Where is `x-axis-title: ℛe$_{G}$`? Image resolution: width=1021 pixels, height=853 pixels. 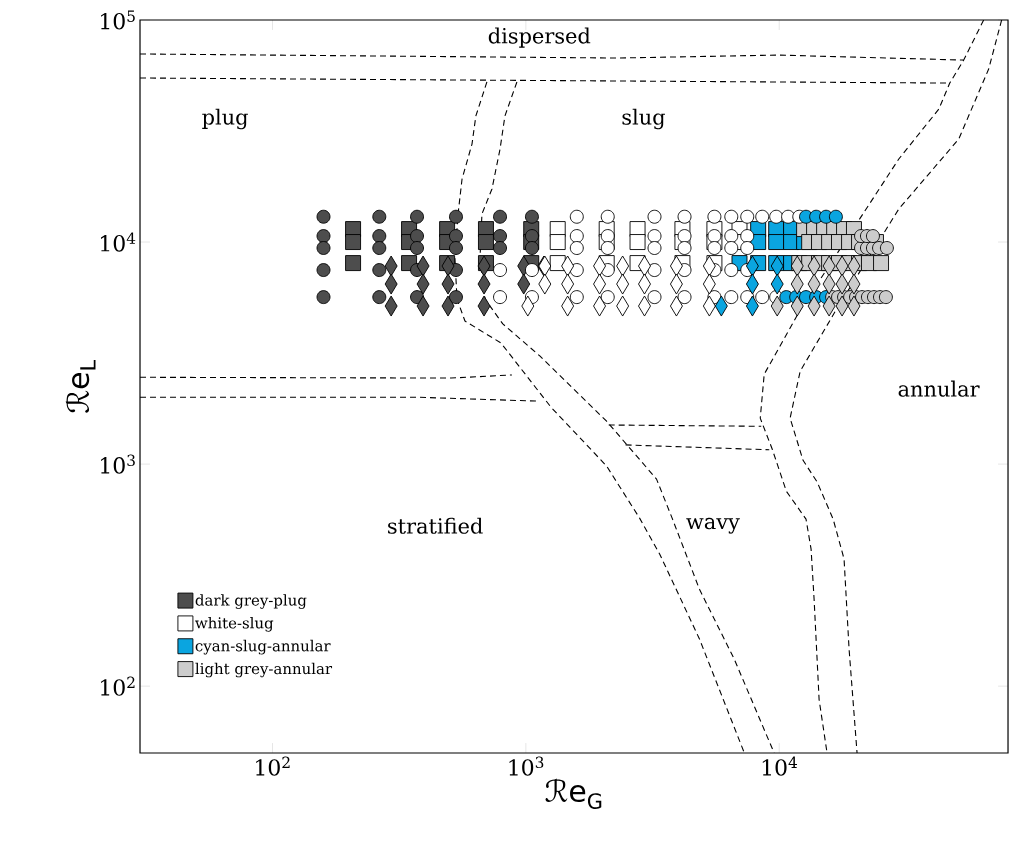
x-axis-title: ℛe$_{G}$ is located at coordinates (573, 793).